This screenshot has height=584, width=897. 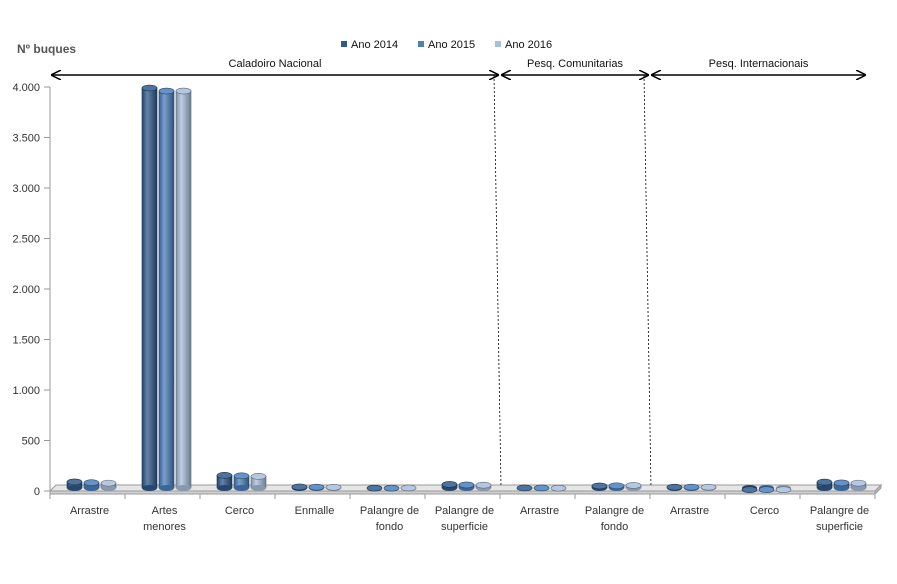 What do you see at coordinates (26, 88) in the screenshot?
I see `y-tick-label: 4.000` at bounding box center [26, 88].